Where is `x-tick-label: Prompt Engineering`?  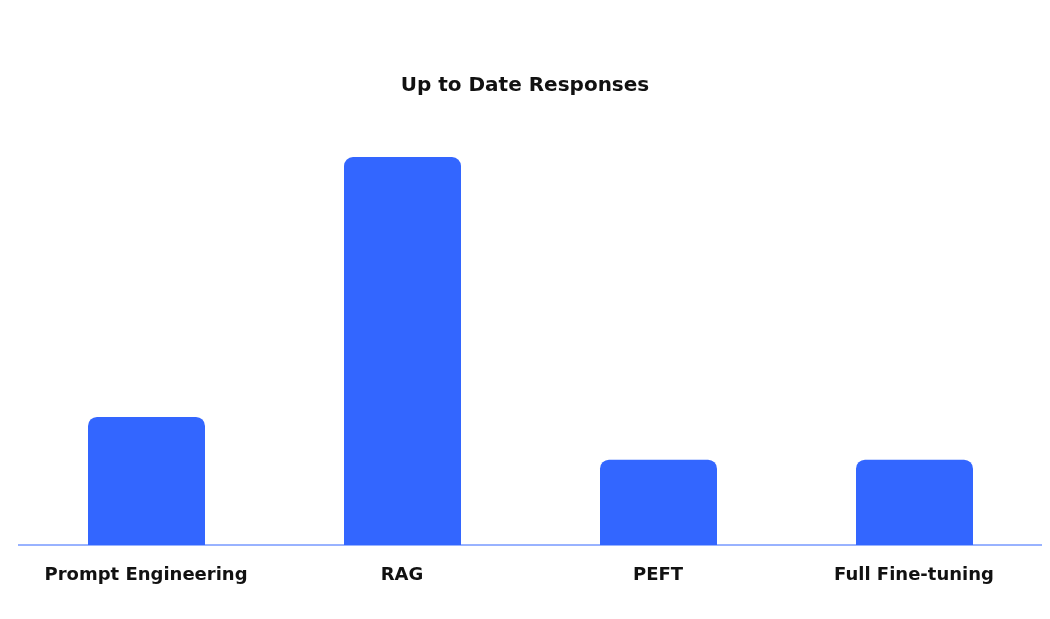 x-tick-label: Prompt Engineering is located at coordinates (146, 573).